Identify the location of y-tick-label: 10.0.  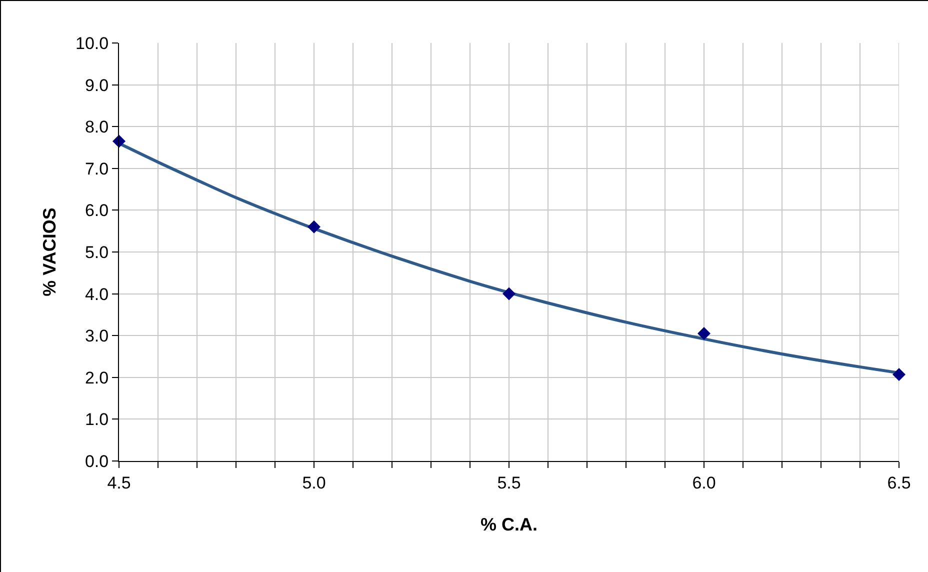
(92, 43).